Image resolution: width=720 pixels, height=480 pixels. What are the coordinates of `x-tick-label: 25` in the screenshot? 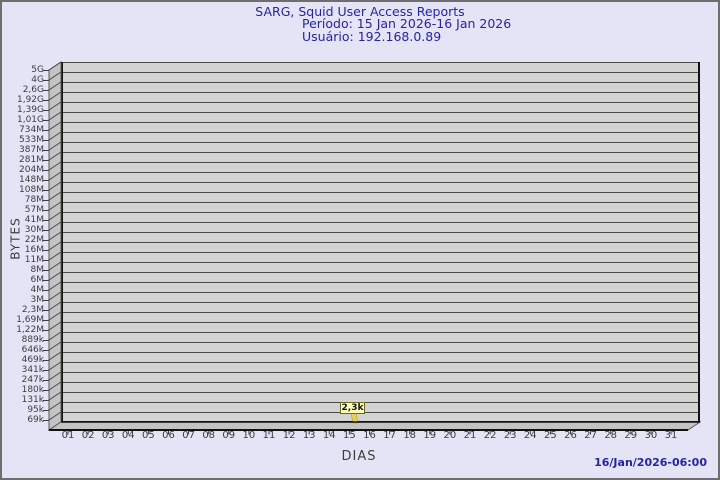 It's located at (550, 435).